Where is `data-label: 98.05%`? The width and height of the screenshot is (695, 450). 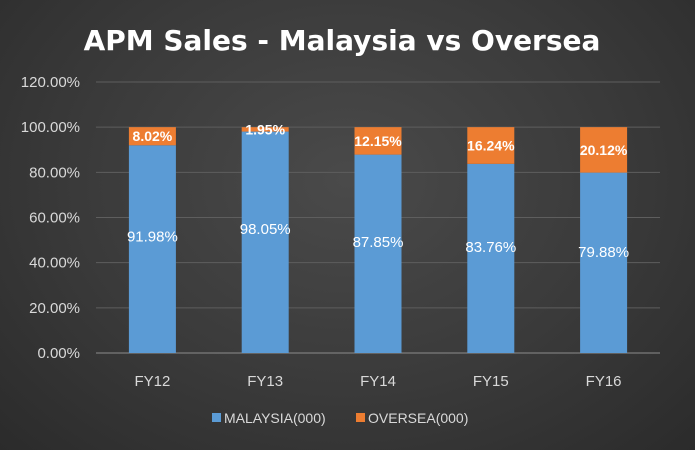 data-label: 98.05% is located at coordinates (265, 229).